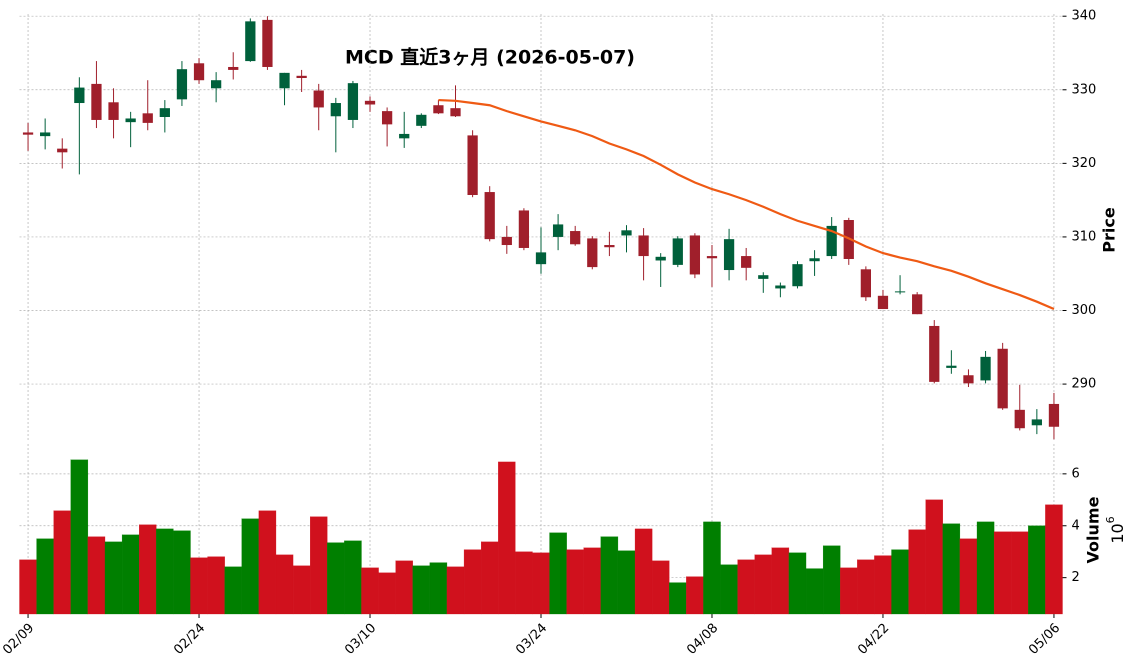 This screenshot has height=672, width=1136. What do you see at coordinates (1084, 16) in the screenshot?
I see `y-tick-label: 340` at bounding box center [1084, 16].